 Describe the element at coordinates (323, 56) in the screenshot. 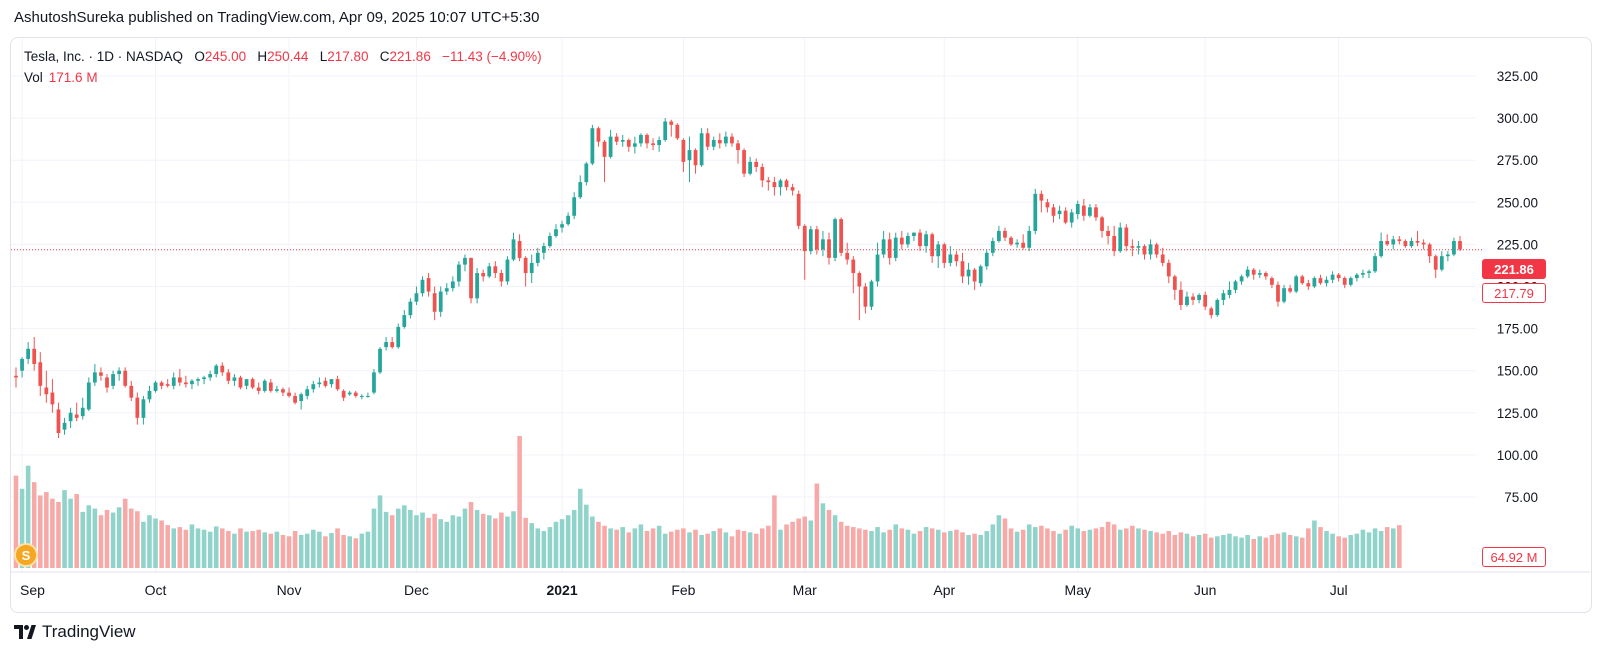

I see `low-label: L` at that location.